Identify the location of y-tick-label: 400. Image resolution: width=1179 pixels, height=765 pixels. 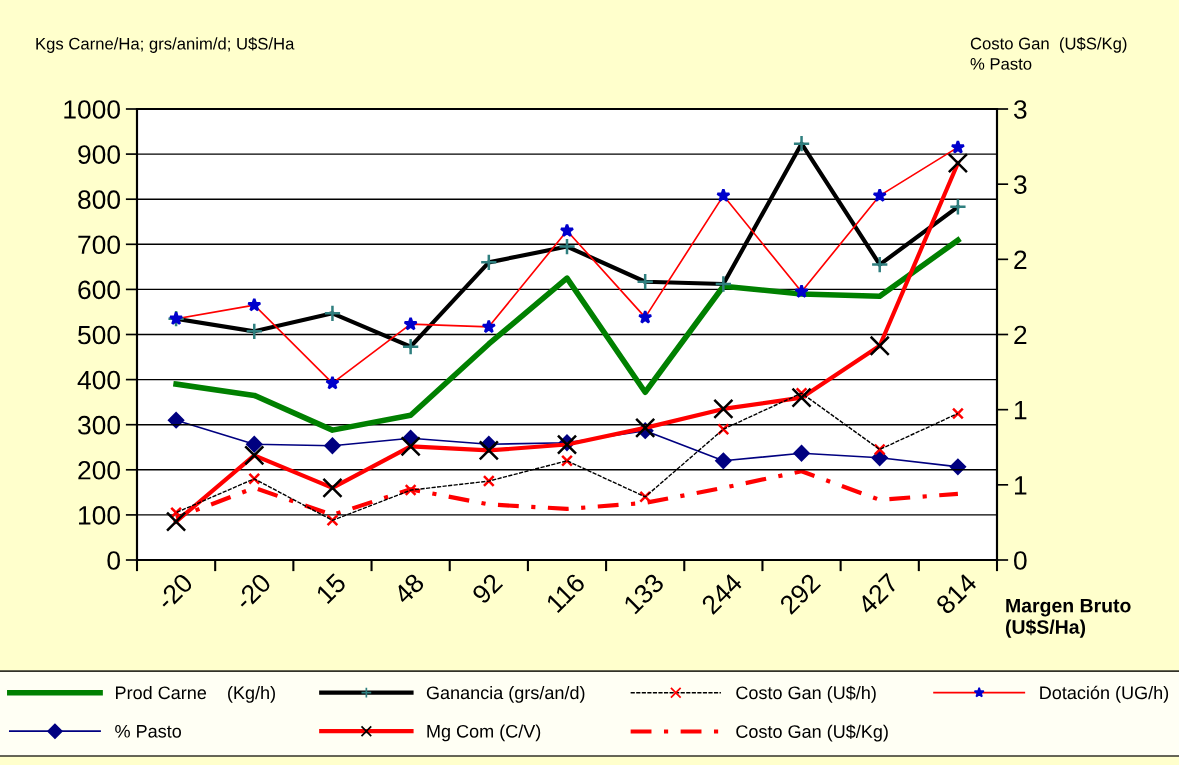
(98, 380).